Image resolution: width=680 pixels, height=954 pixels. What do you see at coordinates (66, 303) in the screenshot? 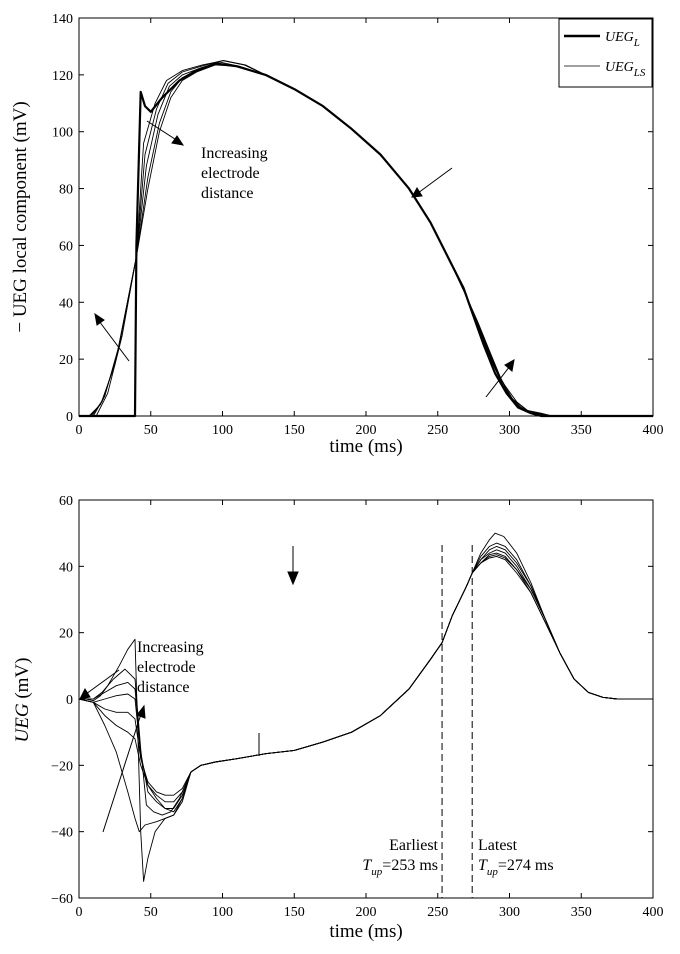
I see `top-y-tick-label: 40` at bounding box center [66, 303].